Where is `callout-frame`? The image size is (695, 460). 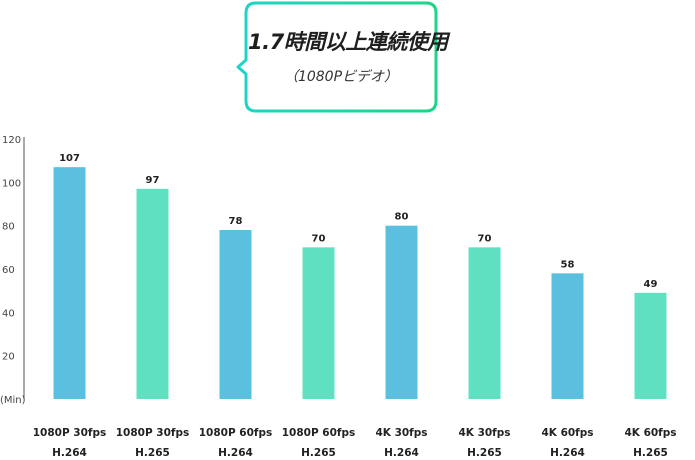 callout-frame is located at coordinates (337, 57).